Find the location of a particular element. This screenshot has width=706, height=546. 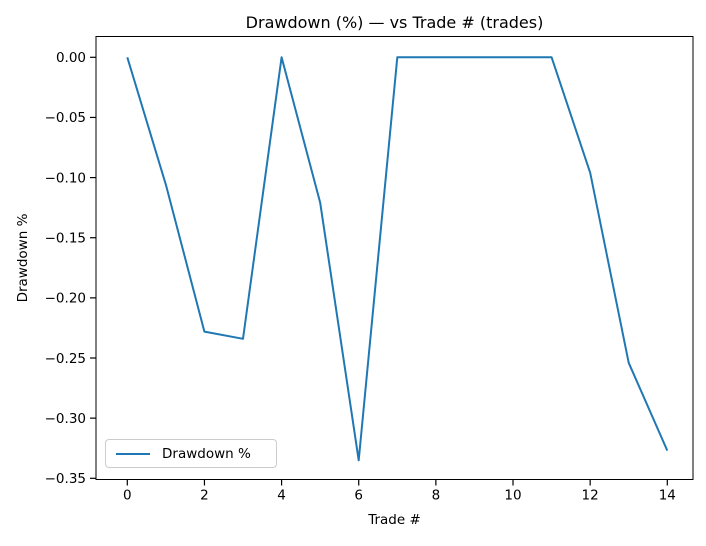

y-tick-label: −0.10 is located at coordinates (65, 178).